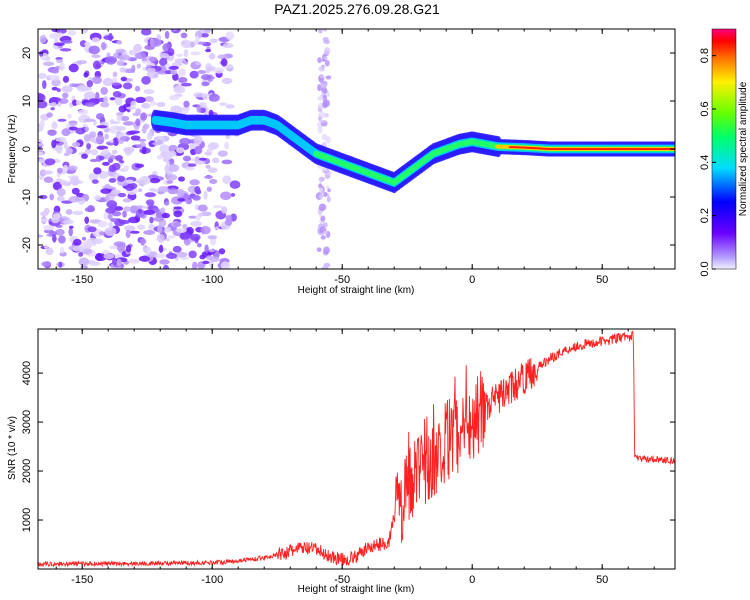 The image size is (750, 600). Describe the element at coordinates (705, 268) in the screenshot. I see `colorbar-tick-label: 0.0` at that location.